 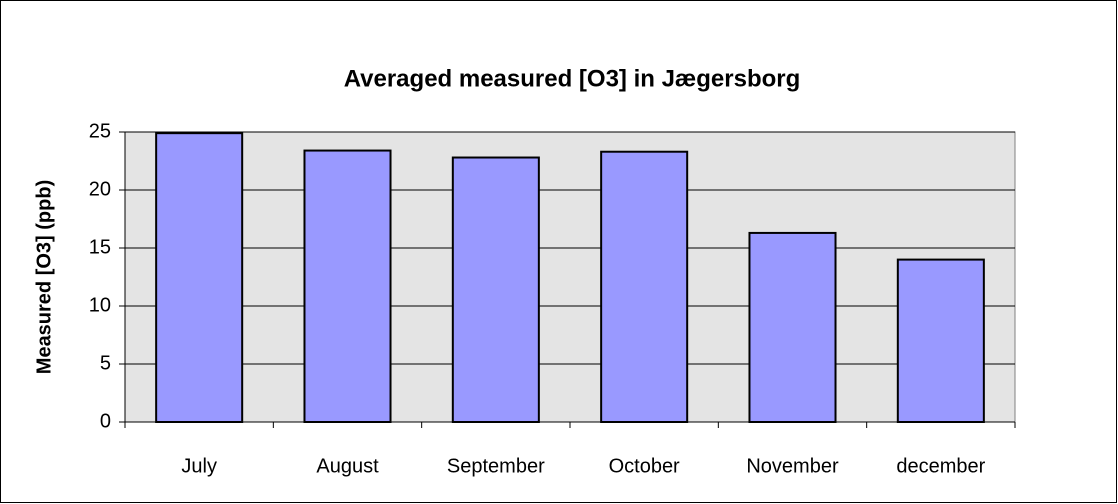 I want to click on x-tick-label: September, so click(x=496, y=466).